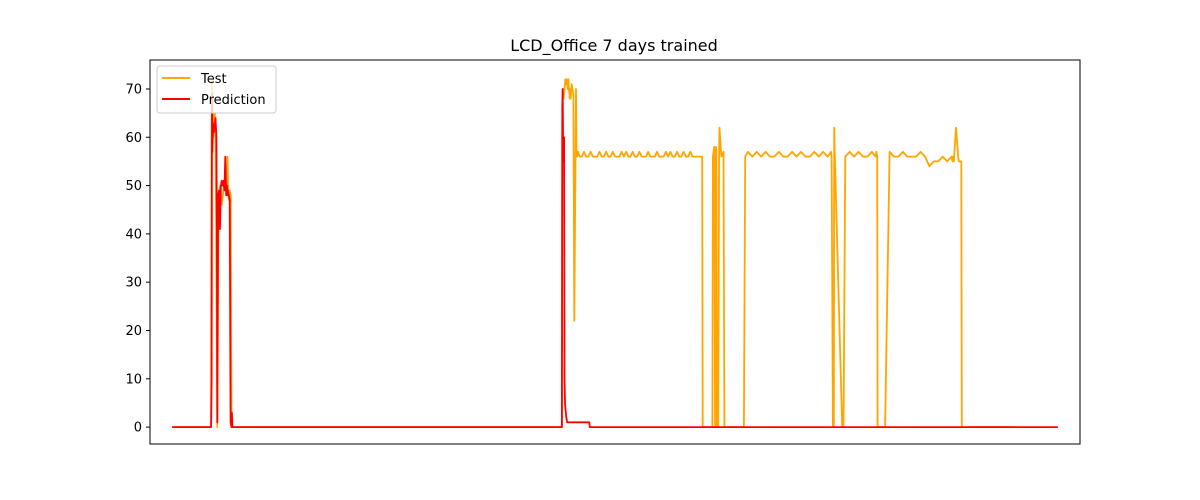 This screenshot has width=1200, height=500. Describe the element at coordinates (133, 379) in the screenshot. I see `y-tick-label: 10` at that location.